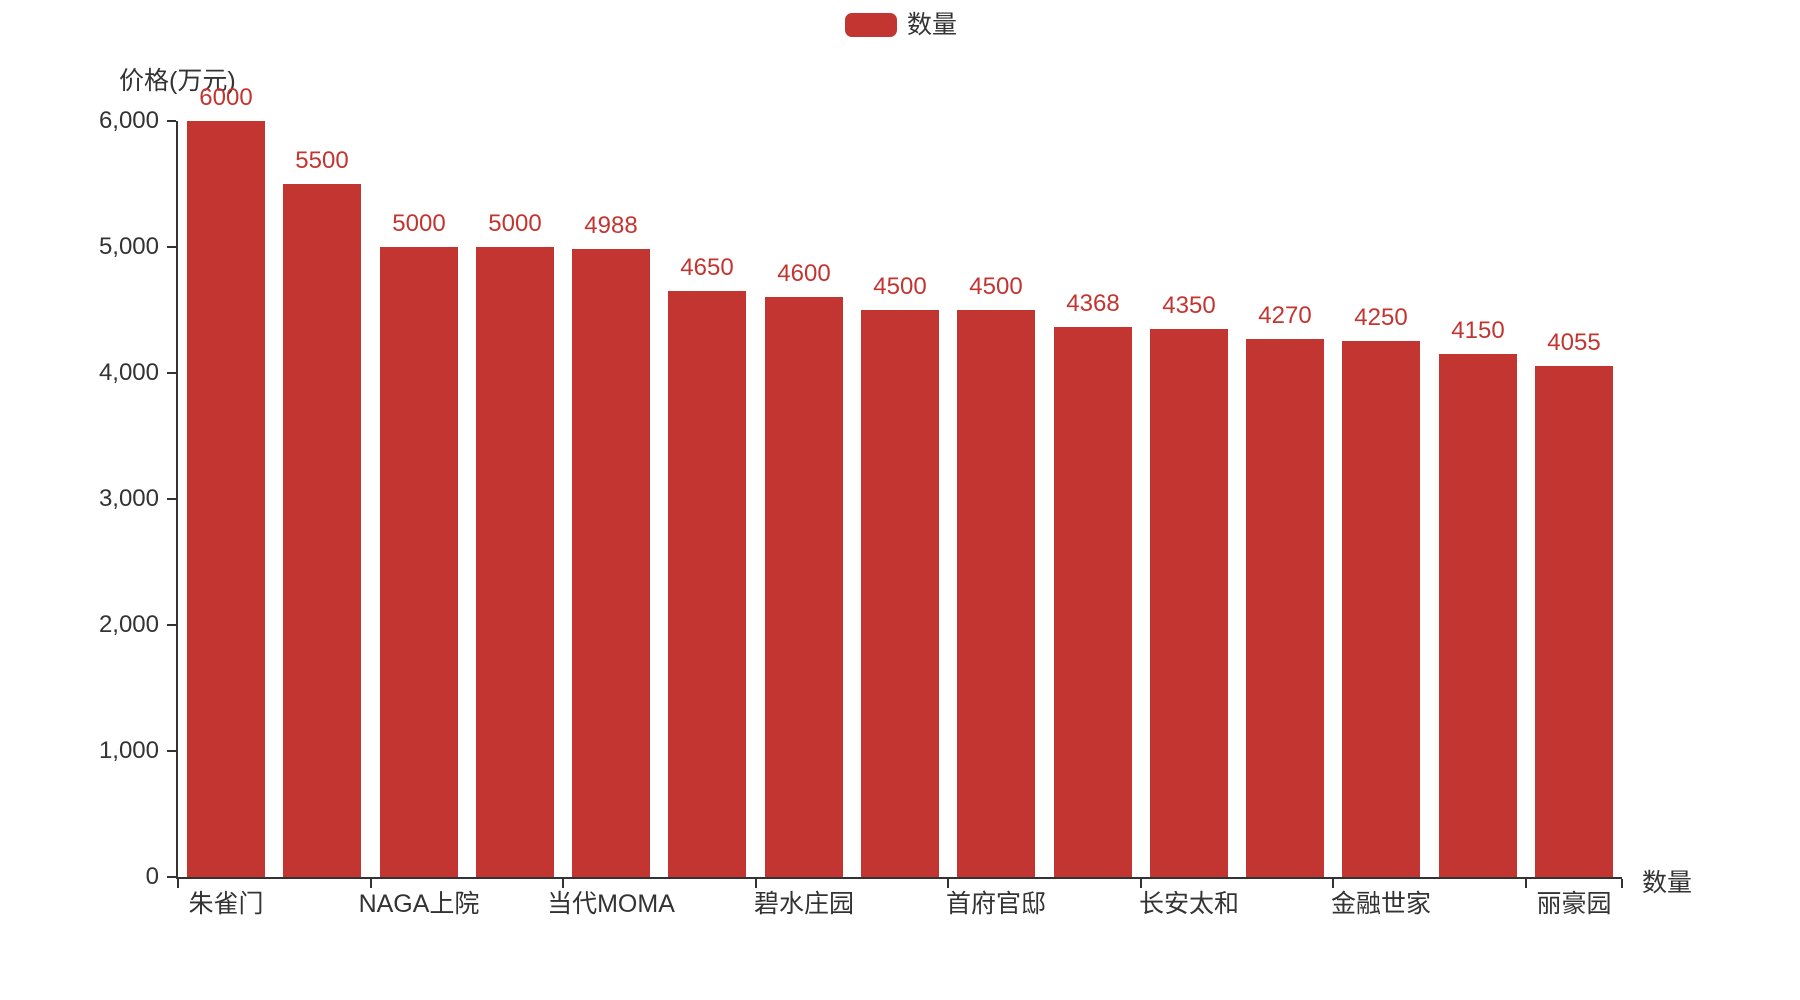 The image size is (1800, 1000). I want to click on bar-value-label: 4988, so click(611, 225).